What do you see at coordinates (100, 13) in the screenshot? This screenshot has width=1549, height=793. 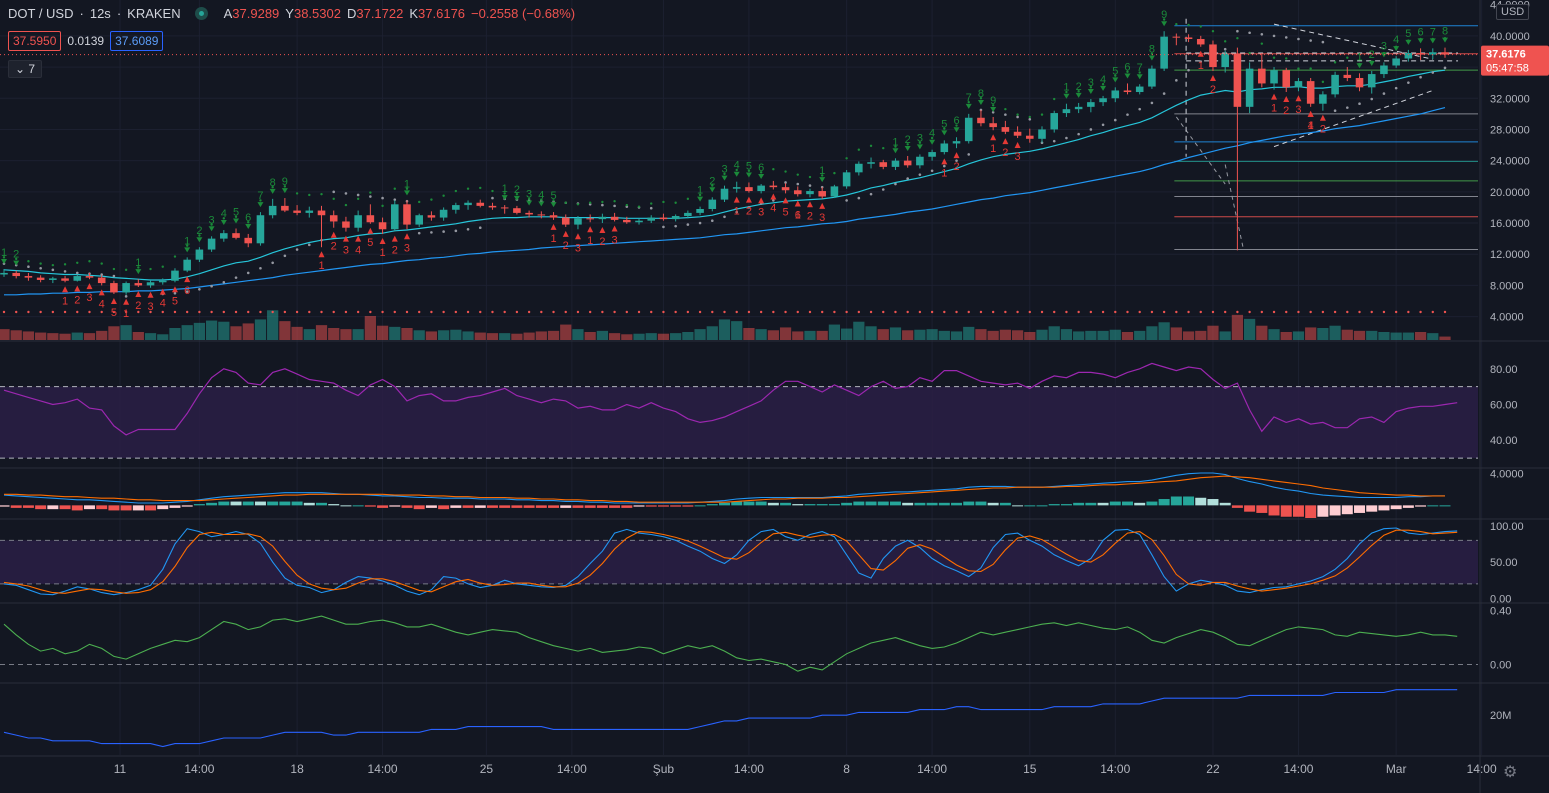 I see `symbol-interval: 12s` at bounding box center [100, 13].